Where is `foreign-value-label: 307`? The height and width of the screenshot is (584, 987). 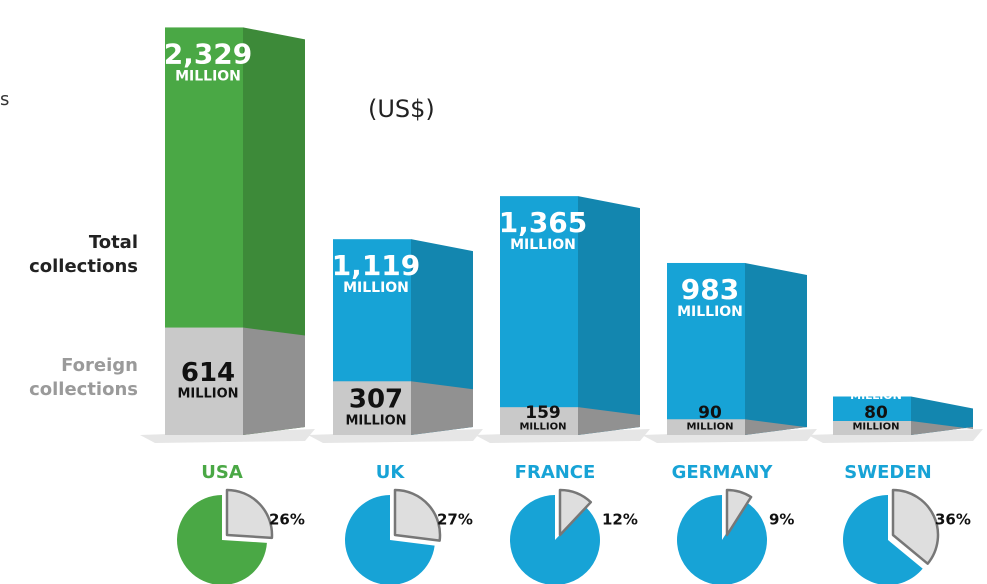 foreign-value-label: 307 is located at coordinates (376, 400).